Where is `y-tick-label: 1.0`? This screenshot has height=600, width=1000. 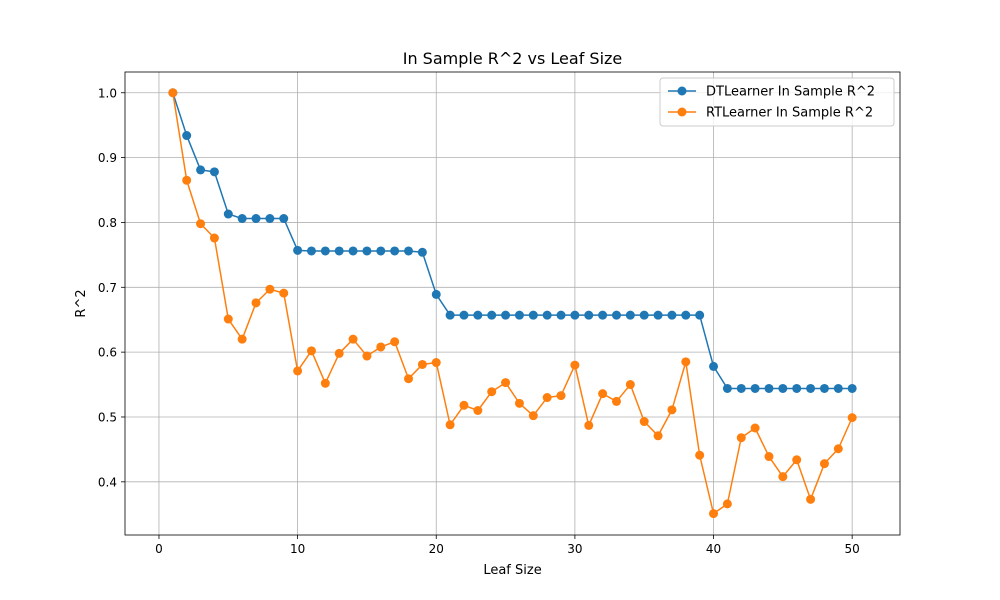
y-tick-label: 1.0 is located at coordinates (107, 93).